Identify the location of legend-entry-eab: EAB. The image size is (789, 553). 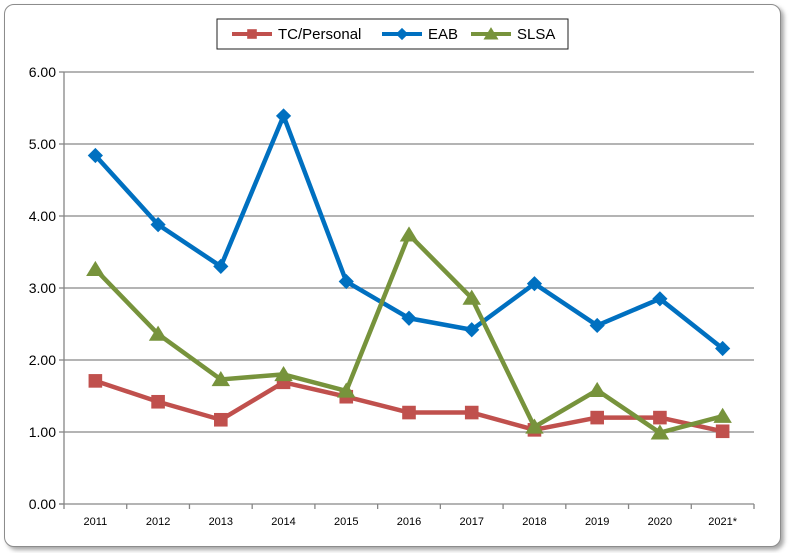
(420, 34).